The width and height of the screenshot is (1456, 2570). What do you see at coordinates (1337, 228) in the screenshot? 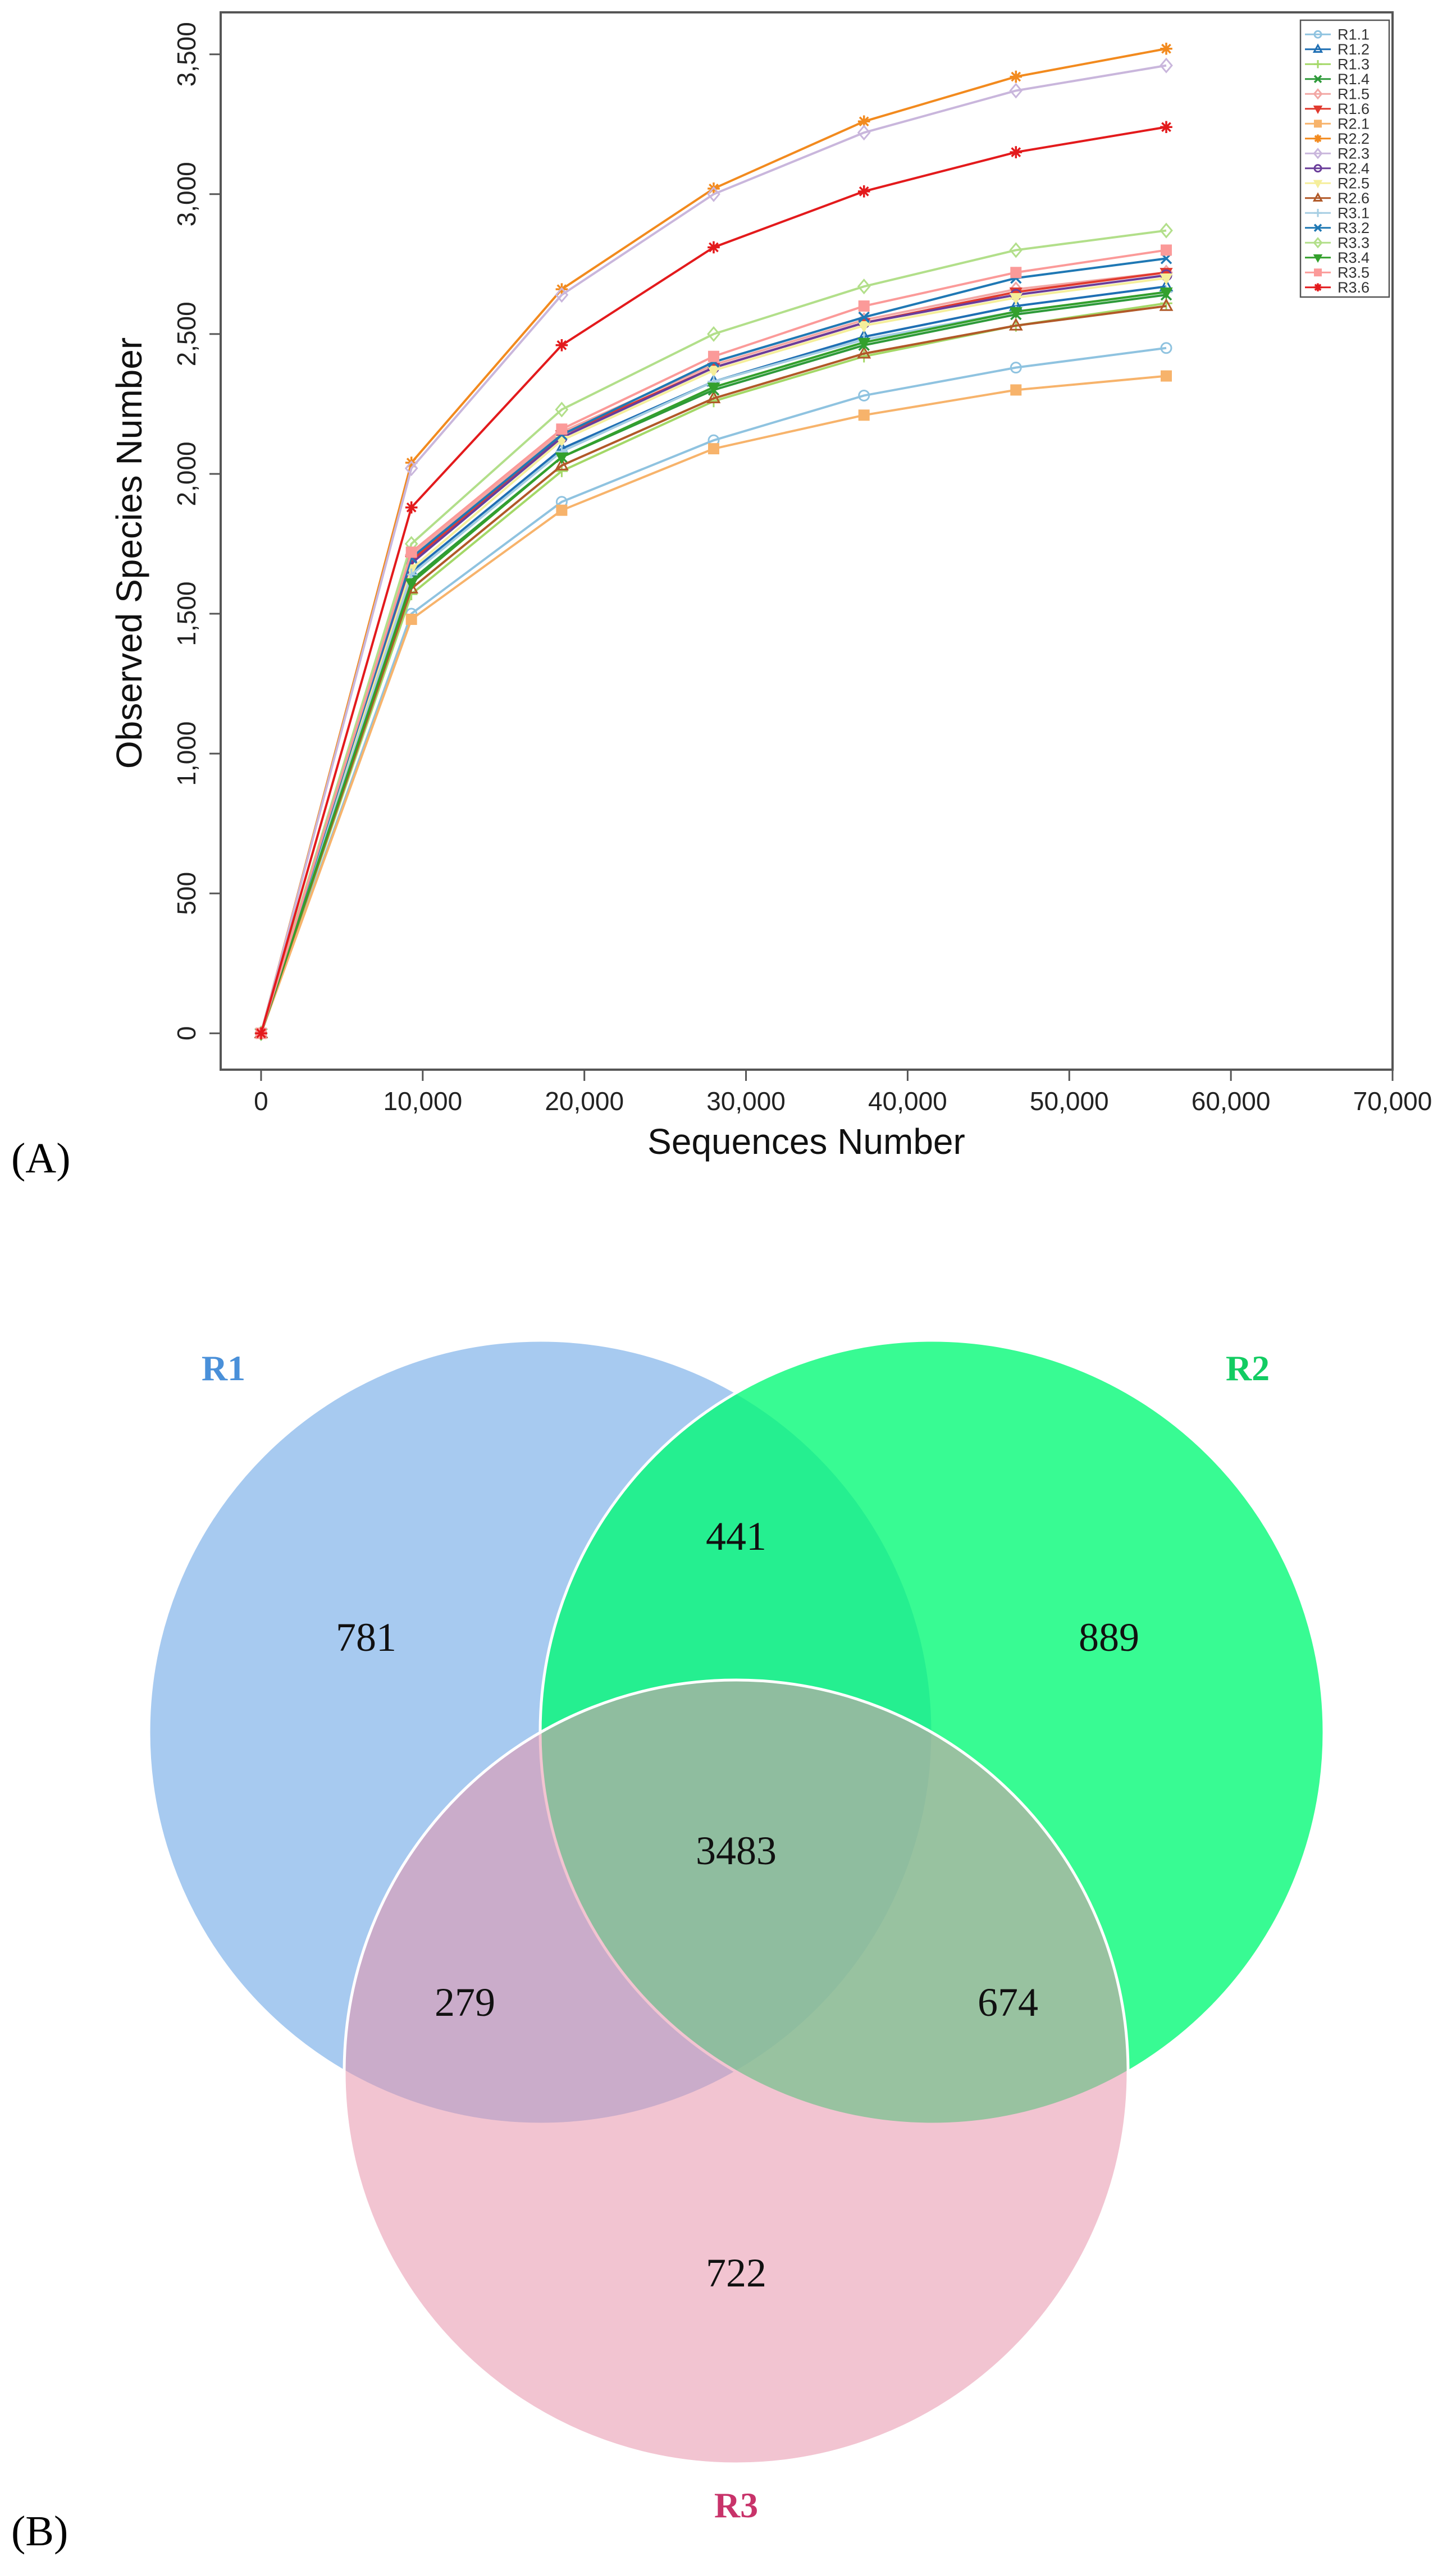
I see `legend-item: R3.2` at bounding box center [1337, 228].